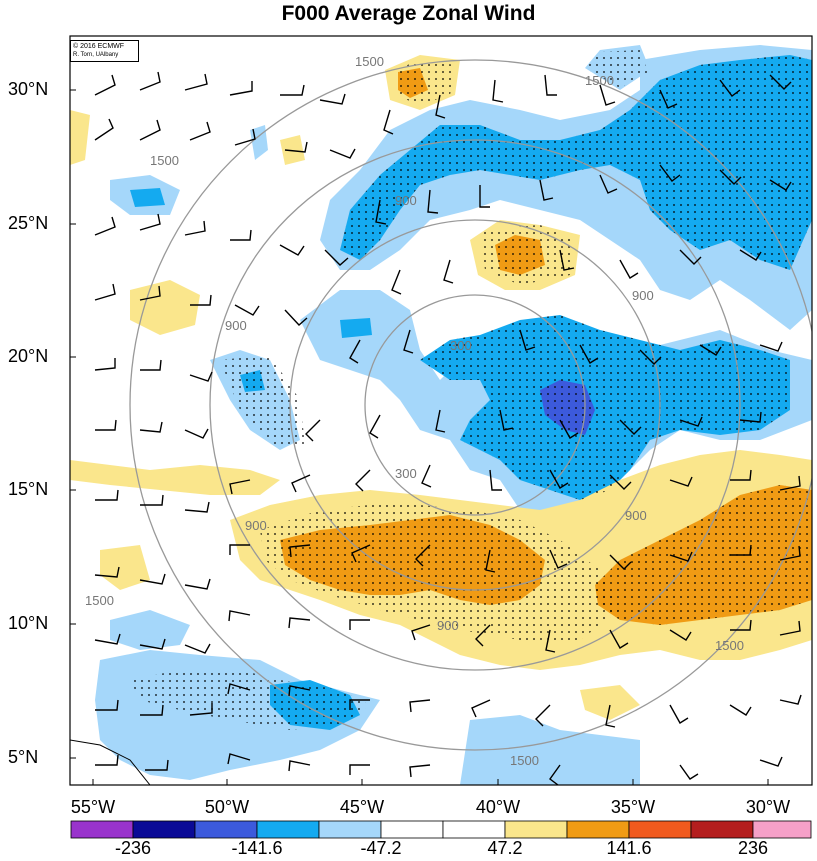 The image size is (817, 861). Describe the element at coordinates (227, 807) in the screenshot. I see `lon-label-50w: 50°W` at that location.